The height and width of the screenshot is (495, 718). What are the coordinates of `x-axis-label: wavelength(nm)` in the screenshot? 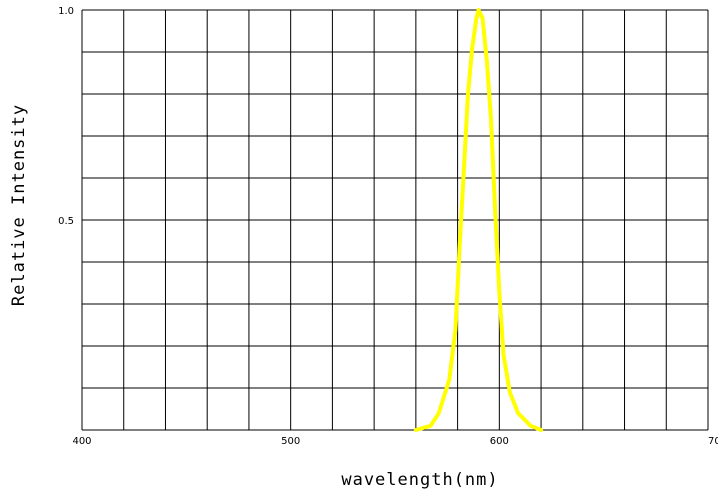 It's located at (419, 480).